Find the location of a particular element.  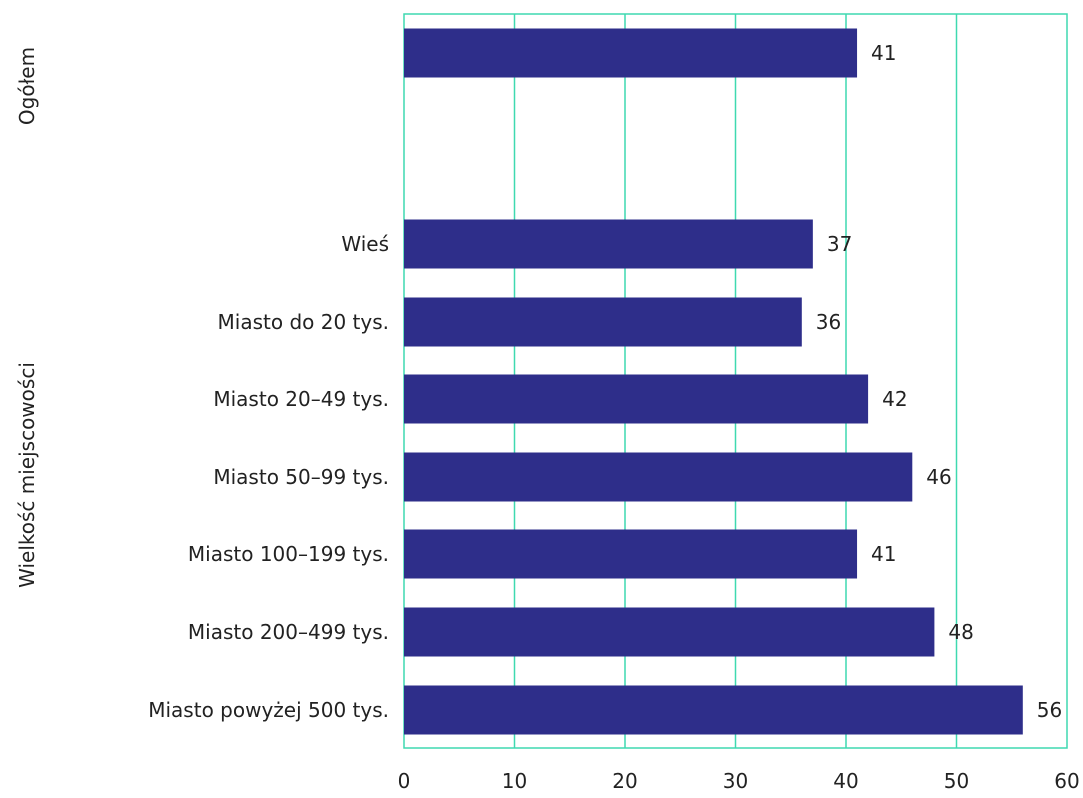

category-label: Miasto do 20 tys. is located at coordinates (303, 322).